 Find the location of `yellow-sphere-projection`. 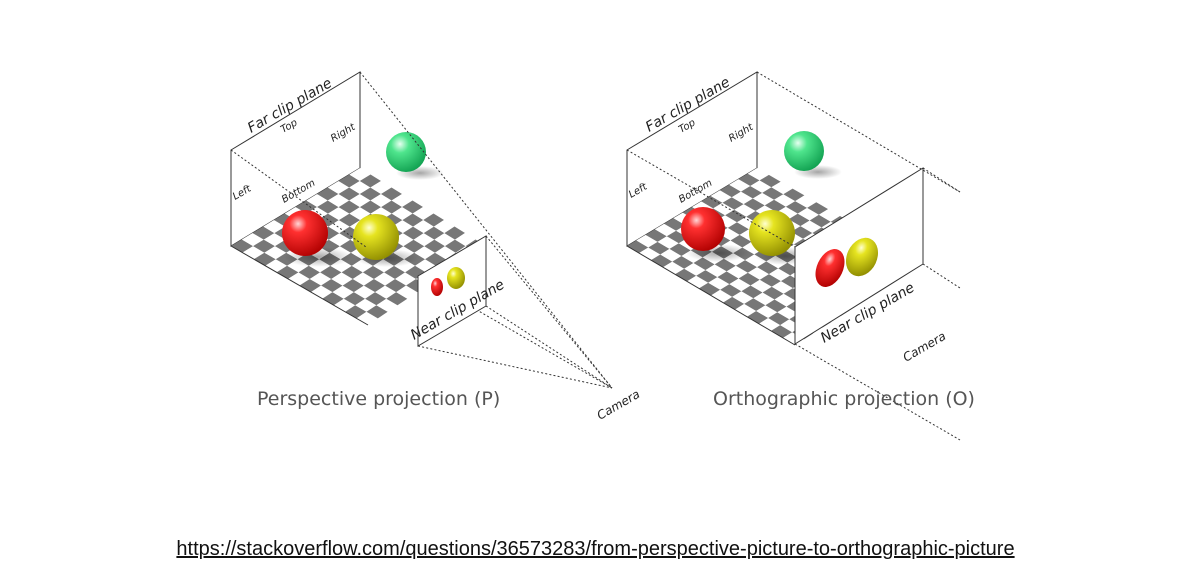

yellow-sphere-projection is located at coordinates (862, 257).